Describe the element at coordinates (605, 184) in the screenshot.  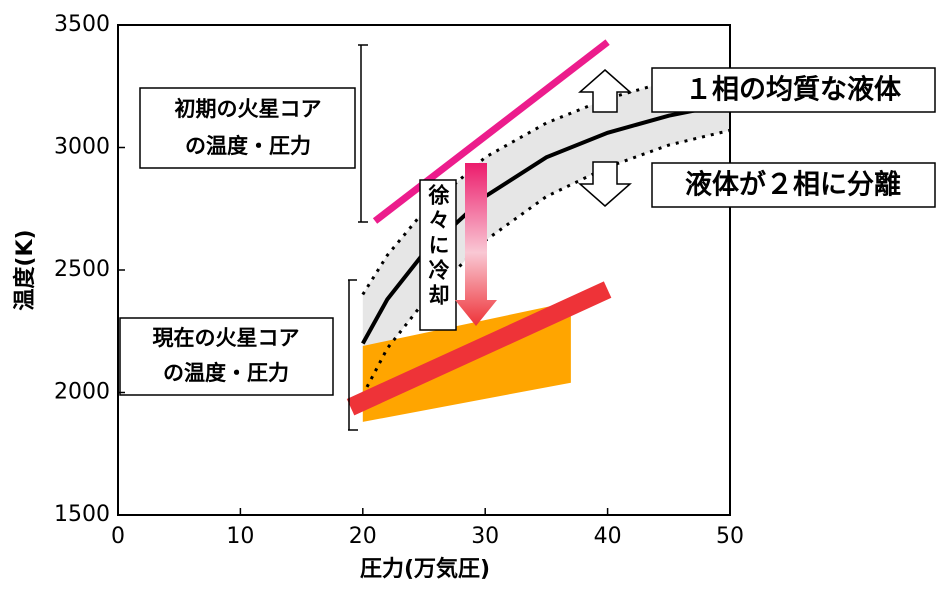
I see `down-arrow` at that location.